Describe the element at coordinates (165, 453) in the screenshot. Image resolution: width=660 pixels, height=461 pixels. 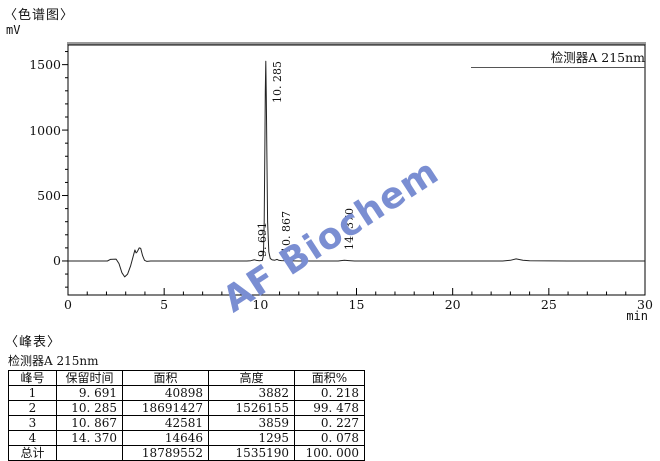
I see `peak-value-cell: 18789552` at that location.